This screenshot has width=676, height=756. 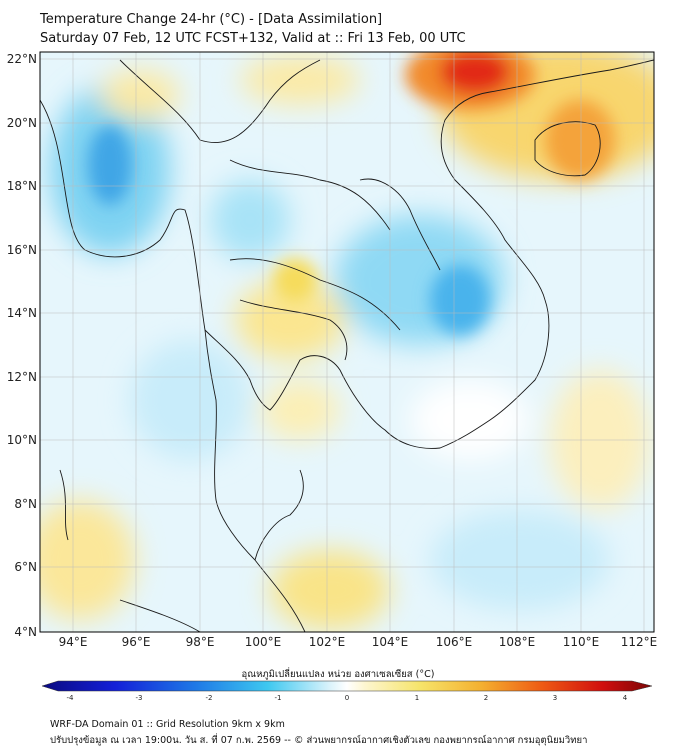 What do you see at coordinates (390, 642) in the screenshot?
I see `lon-label: 104°E` at bounding box center [390, 642].